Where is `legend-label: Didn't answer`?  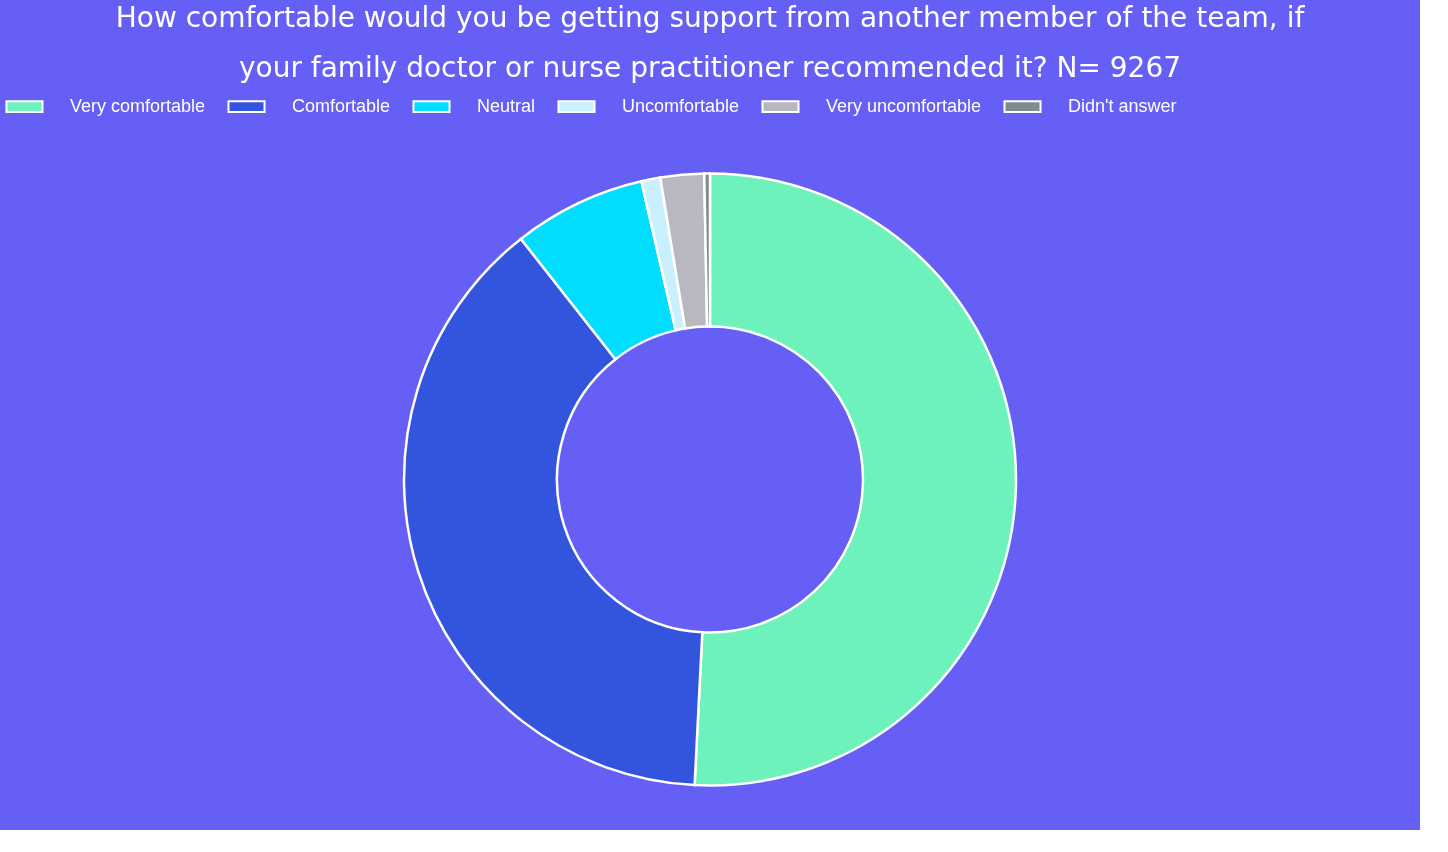 legend-label: Didn't answer is located at coordinates (1122, 105).